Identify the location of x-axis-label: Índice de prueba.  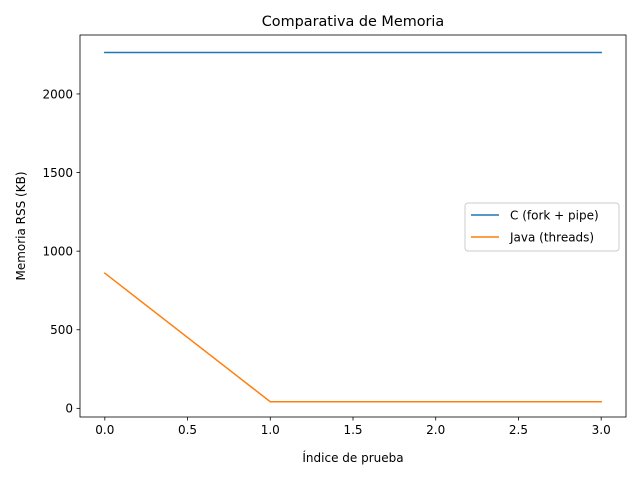
(352, 457).